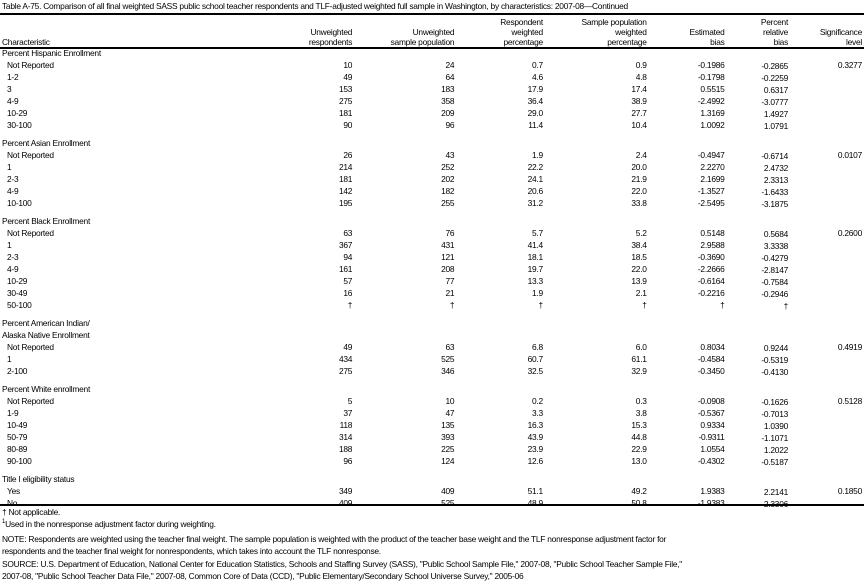 This screenshot has height=582, width=864. I want to click on table-cell: 13.9, so click(639, 281).